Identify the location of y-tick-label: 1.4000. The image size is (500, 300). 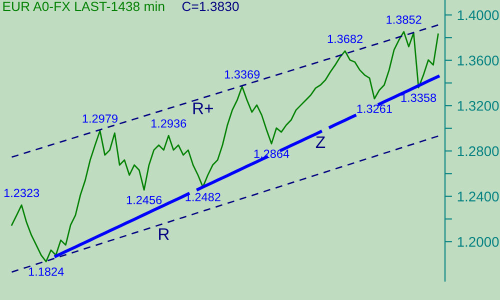
(478, 15).